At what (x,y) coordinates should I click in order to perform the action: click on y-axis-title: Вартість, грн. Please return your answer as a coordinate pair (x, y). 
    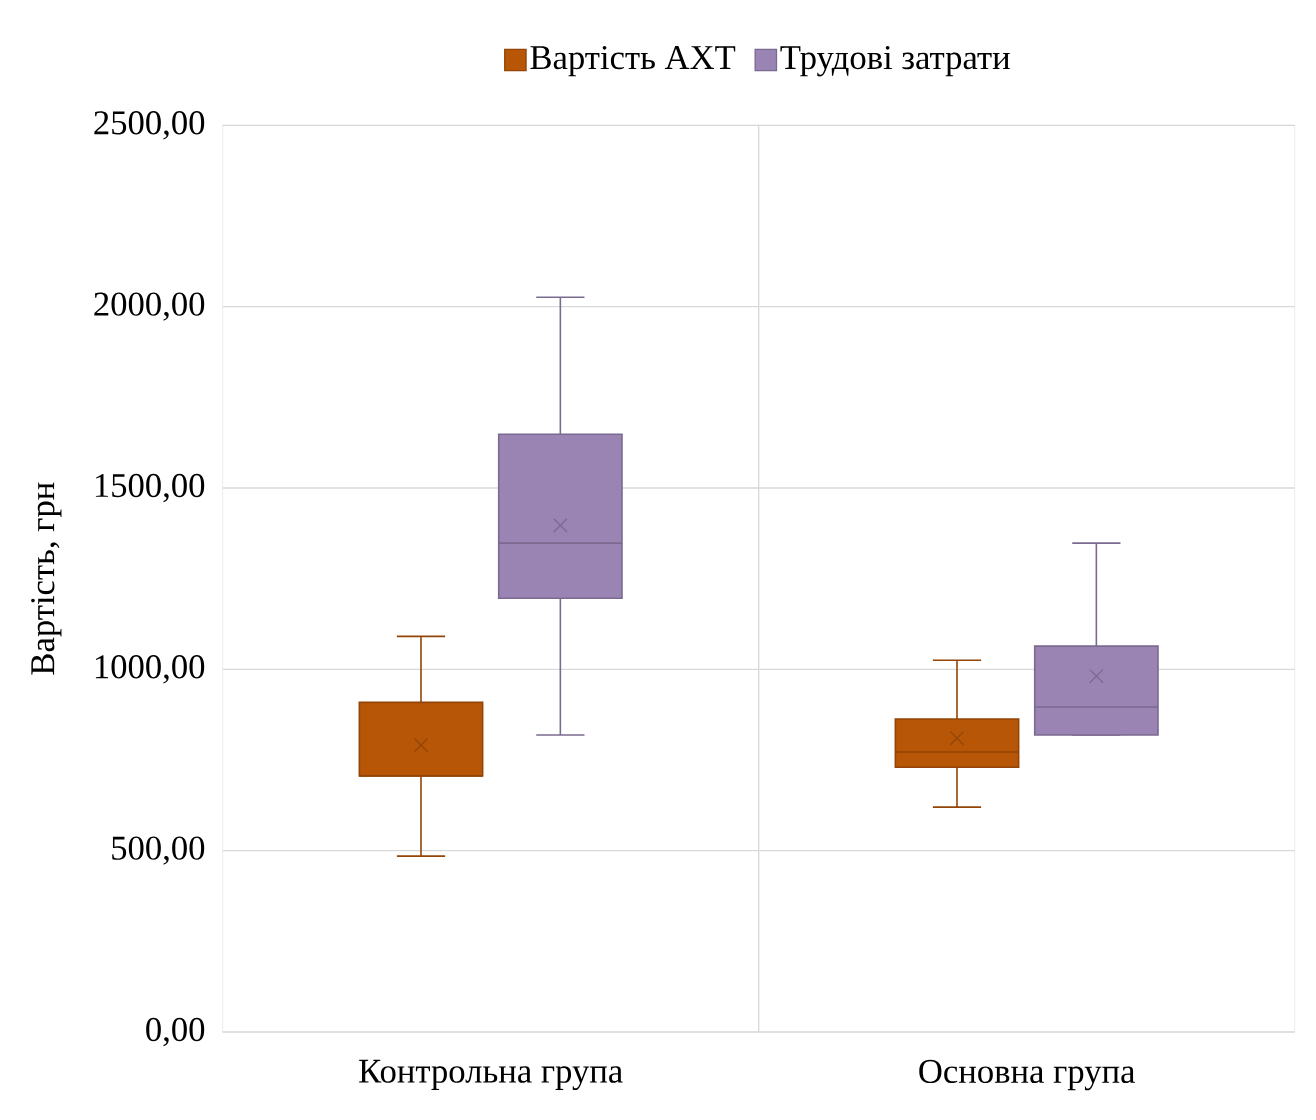
    Looking at the image, I should click on (46, 578).